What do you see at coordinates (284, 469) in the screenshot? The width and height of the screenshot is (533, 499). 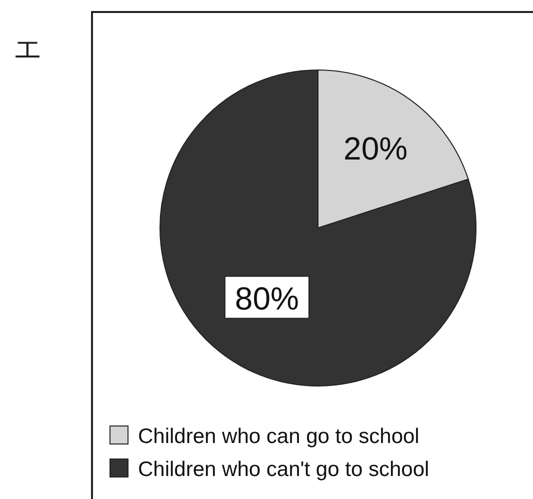 I see `legend-label: Children who can't go to school` at bounding box center [284, 469].